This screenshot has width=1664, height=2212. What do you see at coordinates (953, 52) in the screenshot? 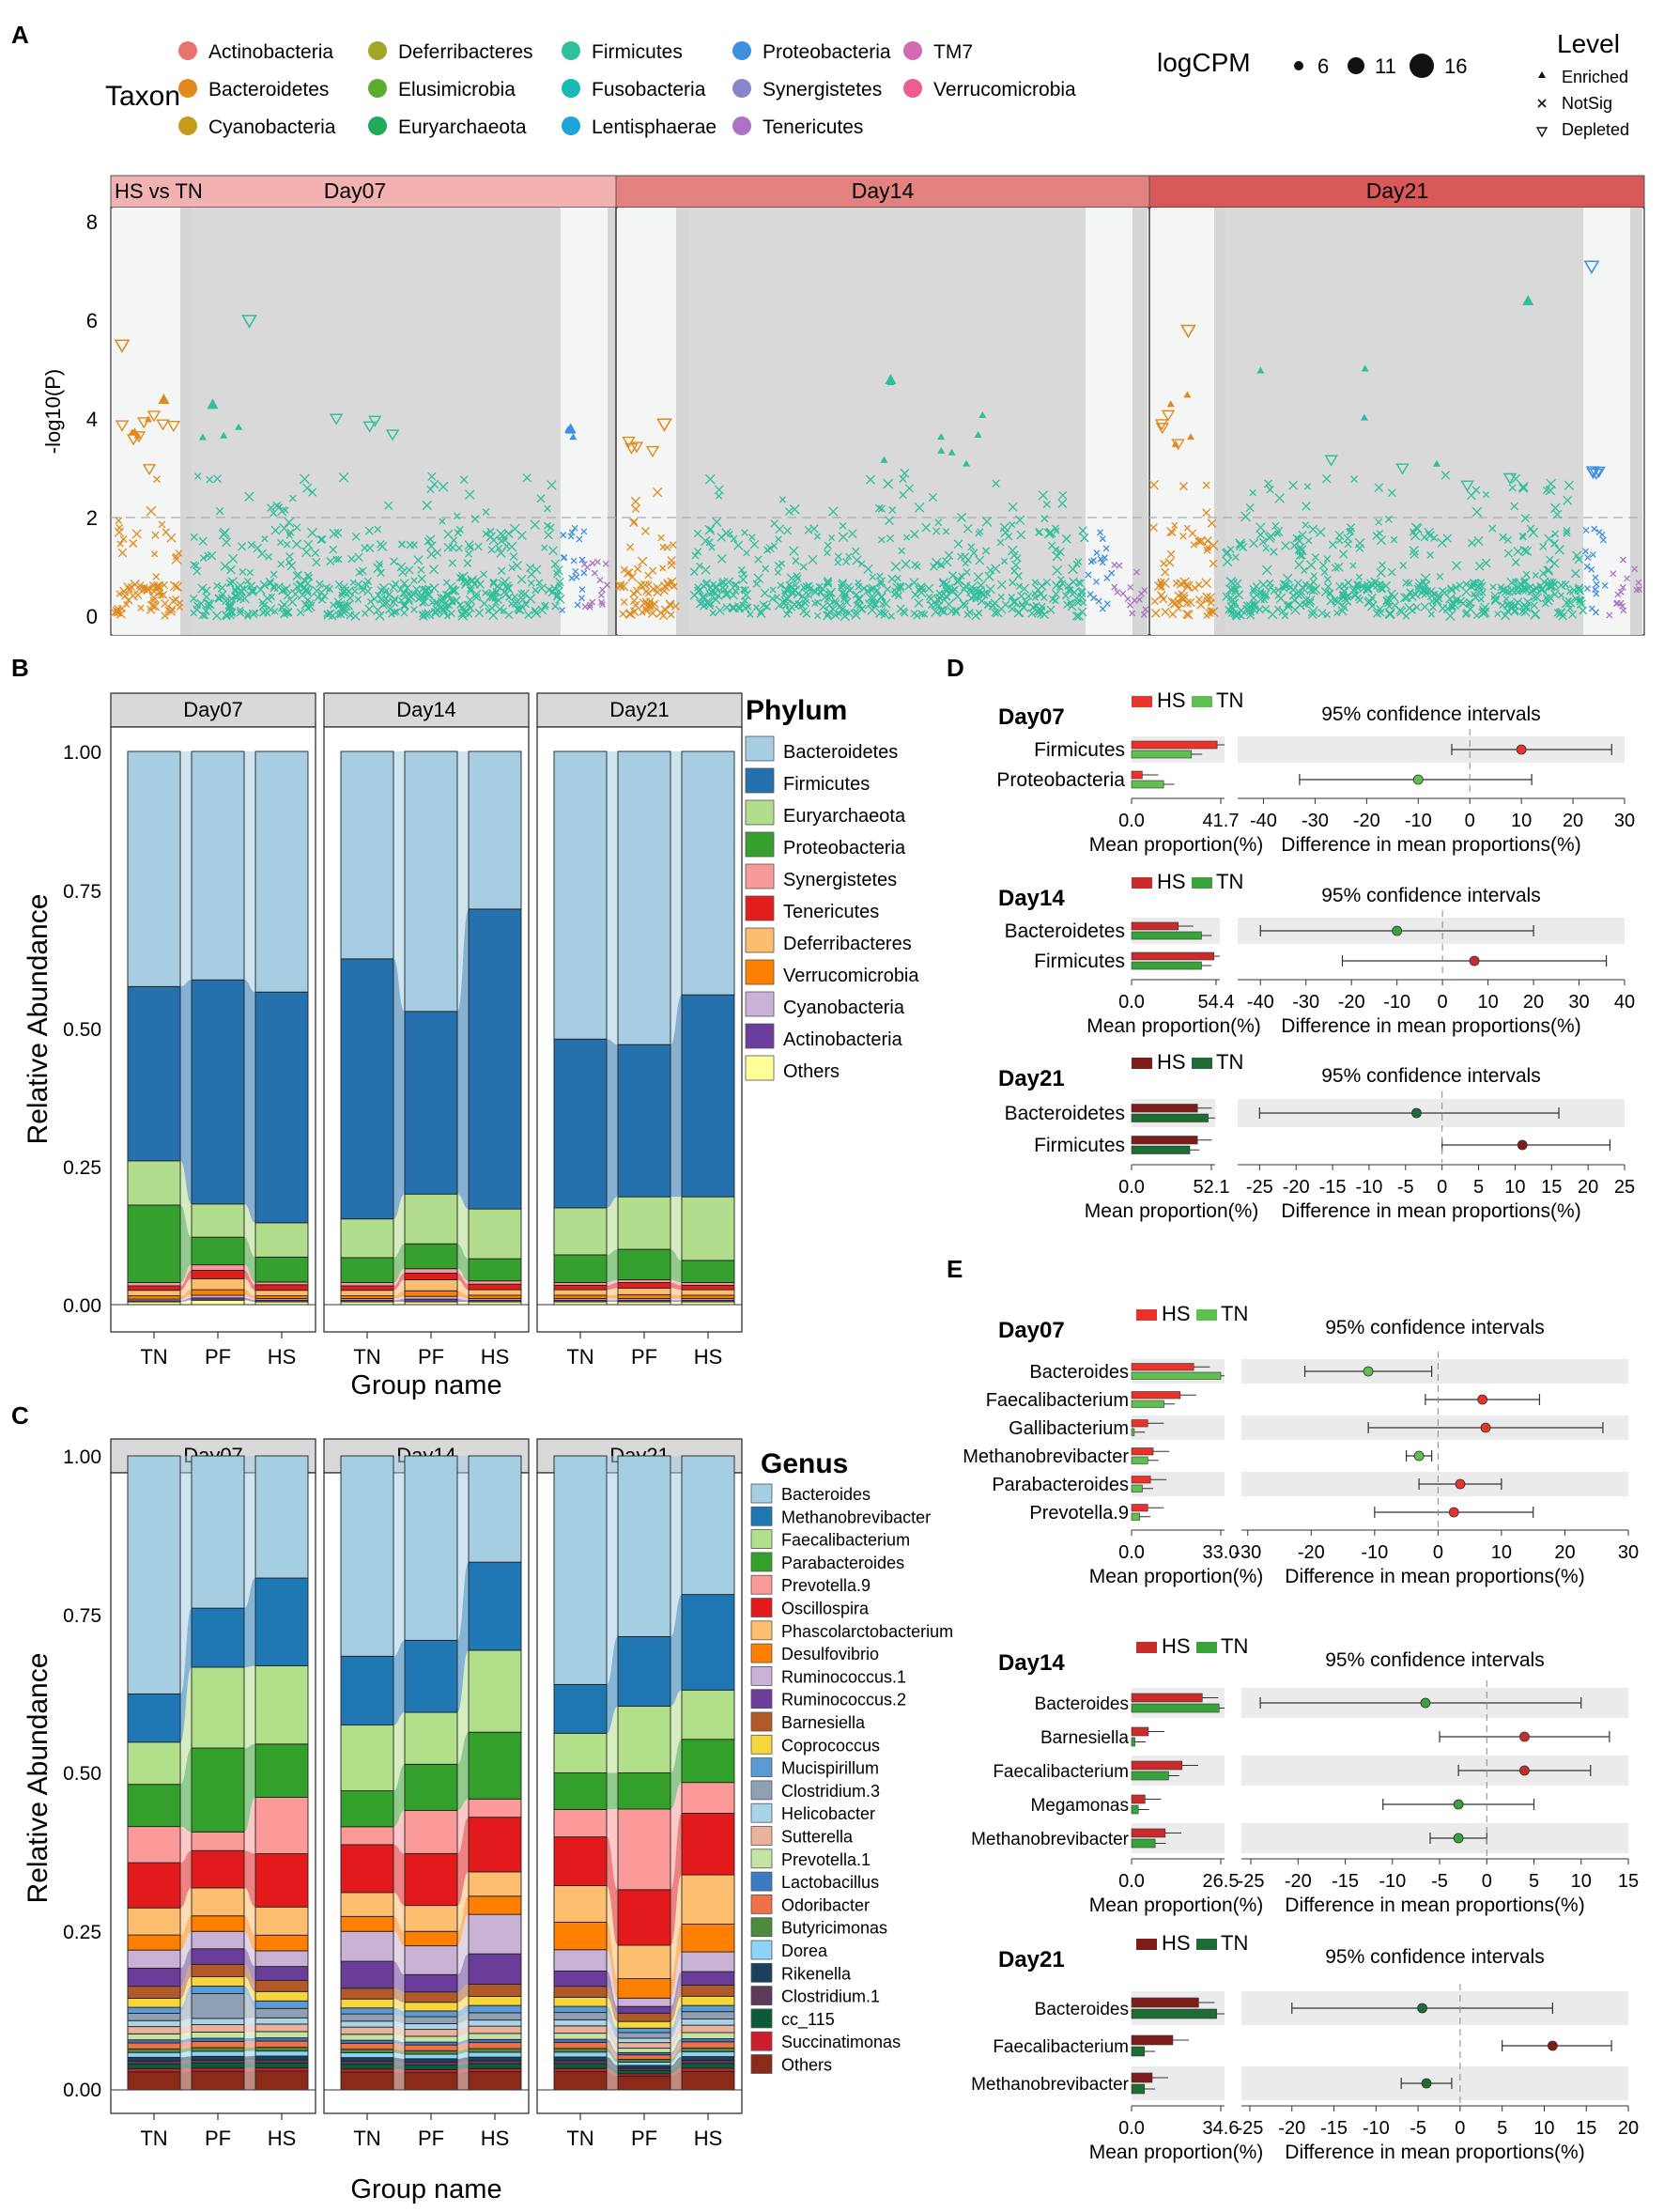
I see `taxon-legend-label: TM7` at bounding box center [953, 52].